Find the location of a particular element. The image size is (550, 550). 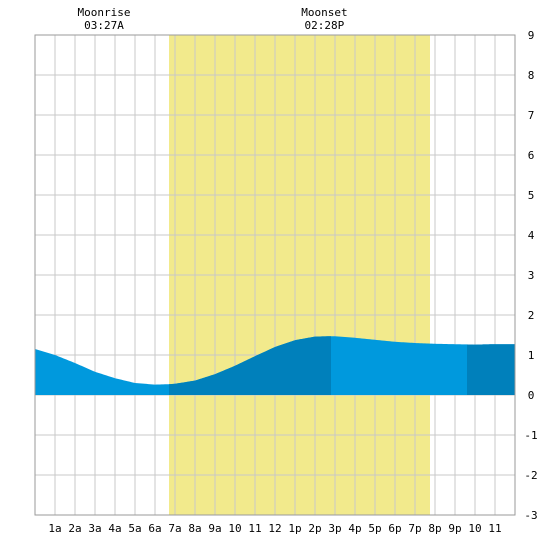

y-tick-label: 8 is located at coordinates (531, 75).